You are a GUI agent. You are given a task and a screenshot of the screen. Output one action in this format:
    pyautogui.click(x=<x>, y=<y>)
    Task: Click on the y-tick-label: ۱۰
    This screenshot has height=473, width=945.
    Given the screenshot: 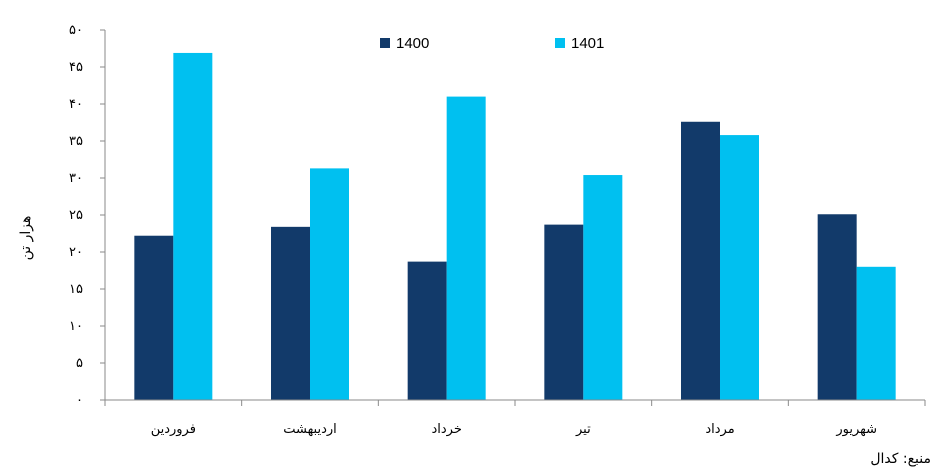 What is the action you would take?
    pyautogui.click(x=76, y=326)
    